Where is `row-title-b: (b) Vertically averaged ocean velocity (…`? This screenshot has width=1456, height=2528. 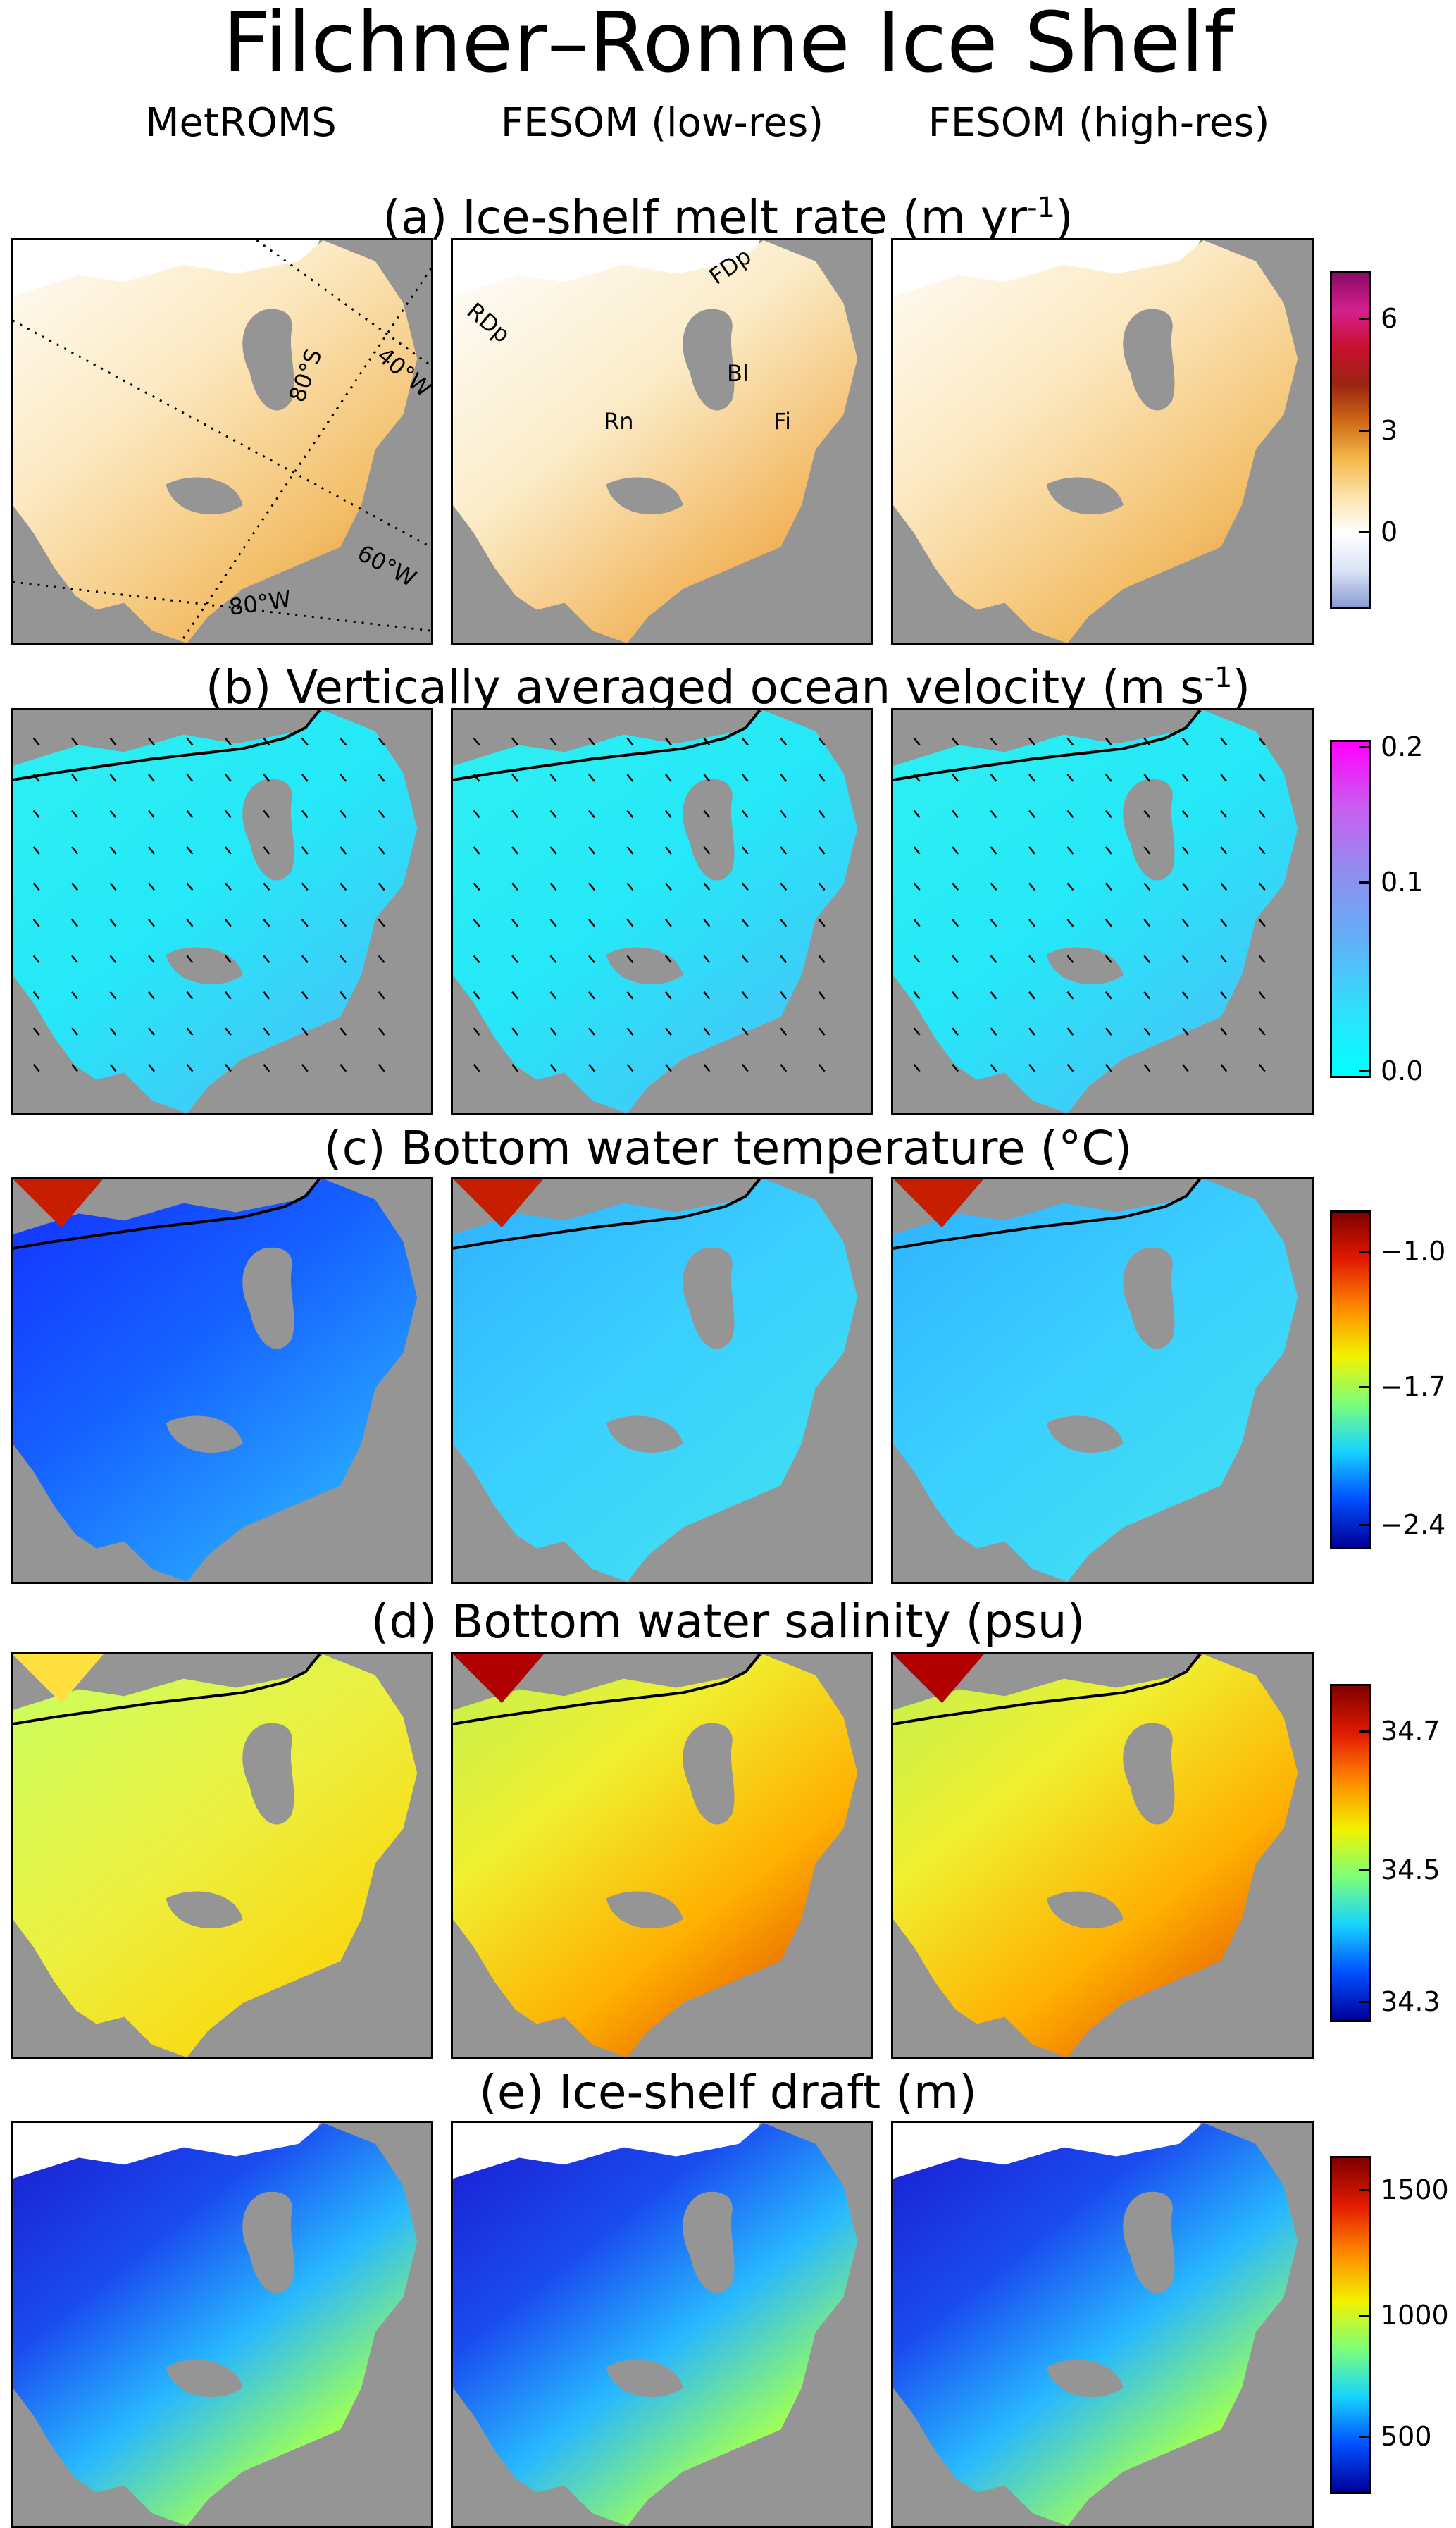
row-title-b: (b) Vertically averaged ocean velocity (… is located at coordinates (728, 687).